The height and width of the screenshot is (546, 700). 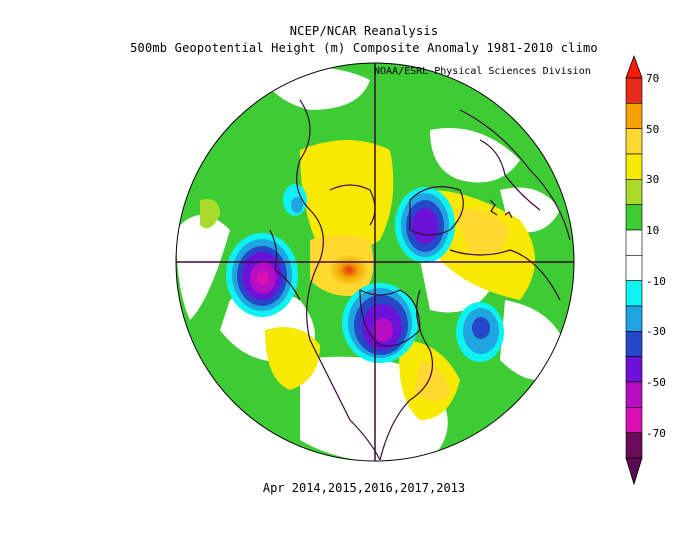 What do you see at coordinates (482, 71) in the screenshot?
I see `credit-label: NOAA/ESRL Physical Sciences Division` at bounding box center [482, 71].